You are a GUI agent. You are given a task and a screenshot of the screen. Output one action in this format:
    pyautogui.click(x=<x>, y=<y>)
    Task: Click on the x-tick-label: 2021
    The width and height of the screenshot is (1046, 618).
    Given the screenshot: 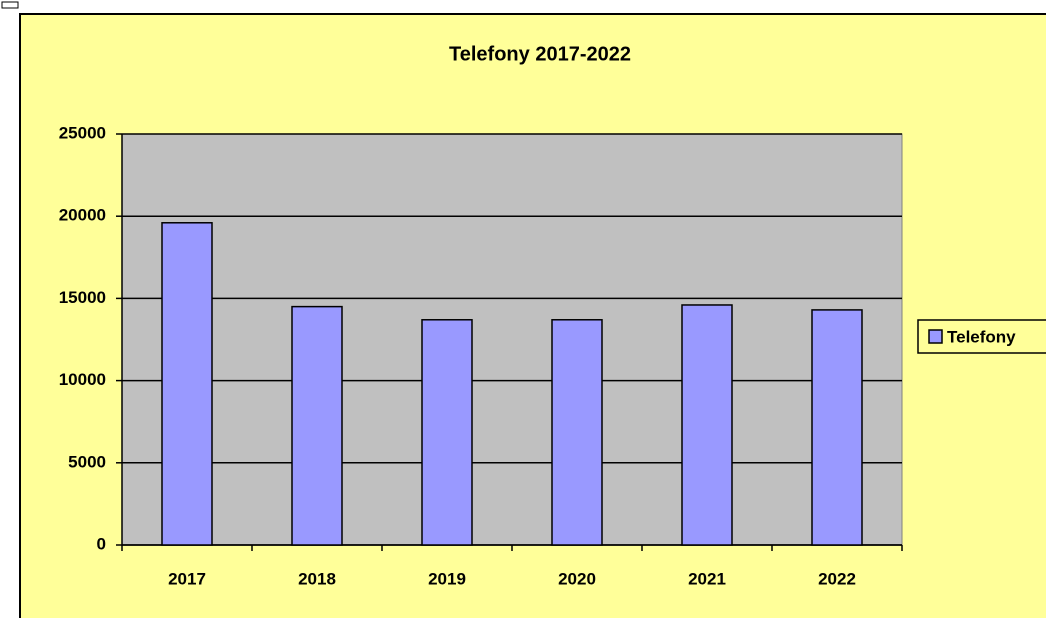 What is the action you would take?
    pyautogui.click(x=707, y=578)
    